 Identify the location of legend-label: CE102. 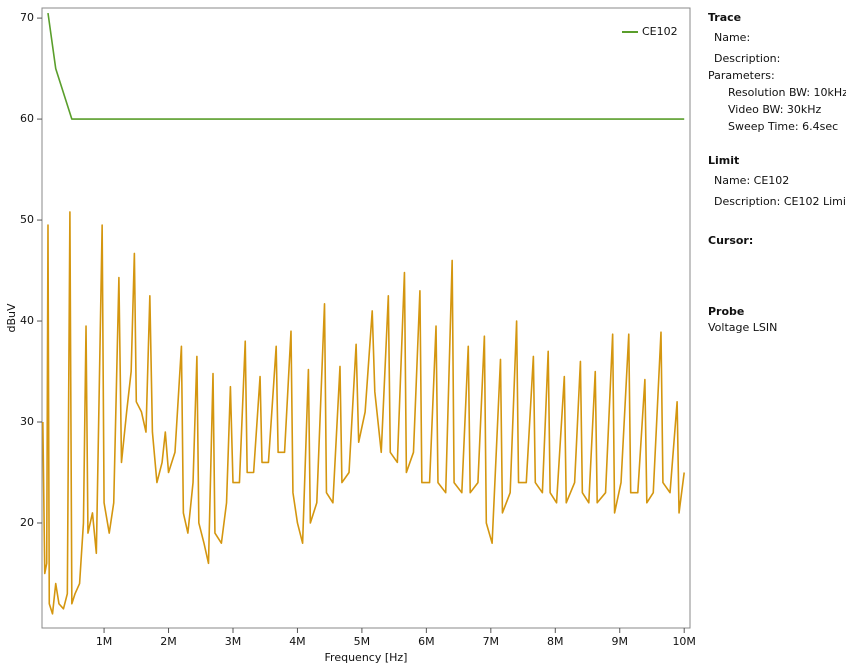
(660, 31).